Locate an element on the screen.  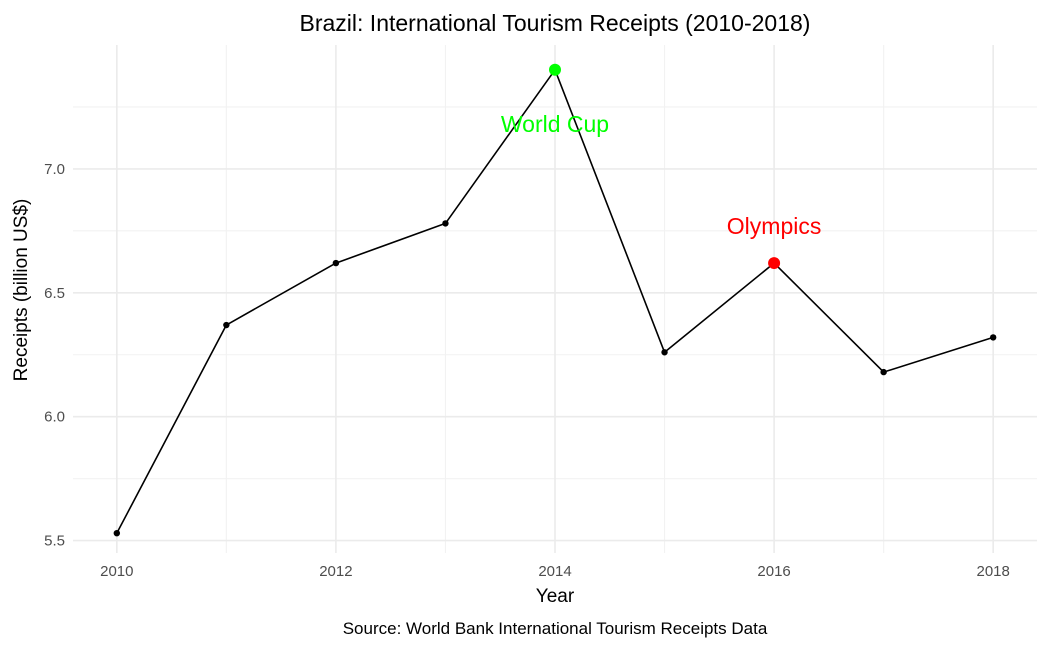
annotation-label: World Cup is located at coordinates (555, 124).